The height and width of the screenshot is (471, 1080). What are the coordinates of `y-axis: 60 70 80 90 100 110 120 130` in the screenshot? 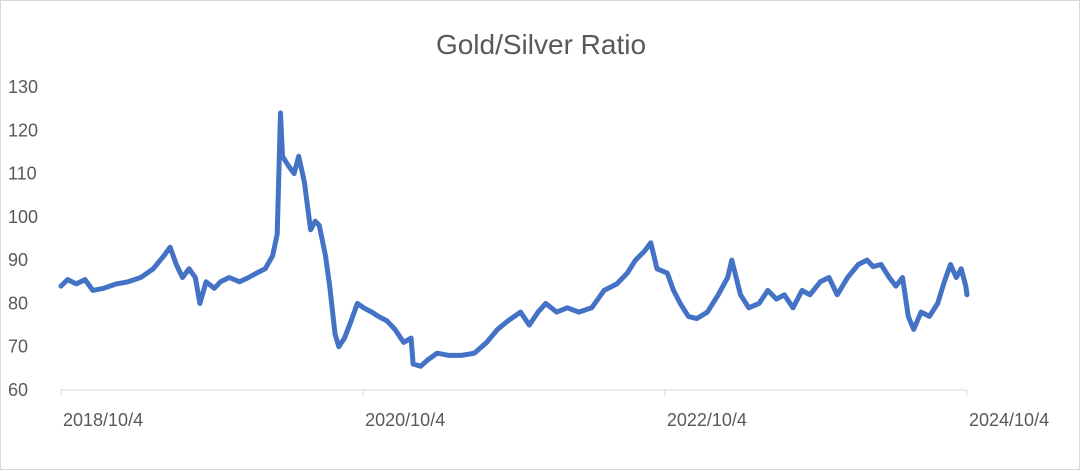 It's located at (23, 238).